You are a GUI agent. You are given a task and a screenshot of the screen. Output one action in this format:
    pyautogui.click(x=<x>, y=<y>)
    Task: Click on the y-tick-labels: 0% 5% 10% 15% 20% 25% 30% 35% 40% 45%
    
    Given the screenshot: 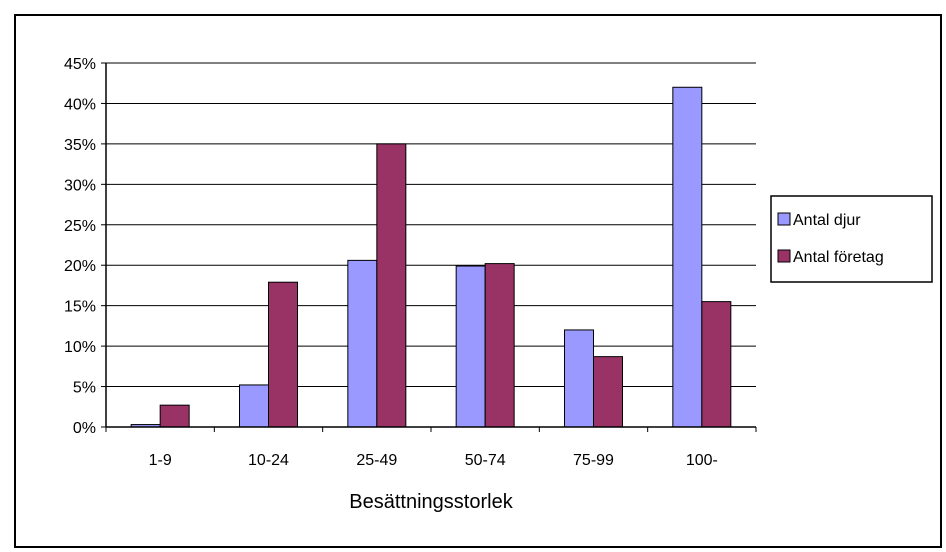 What is the action you would take?
    pyautogui.click(x=80, y=246)
    